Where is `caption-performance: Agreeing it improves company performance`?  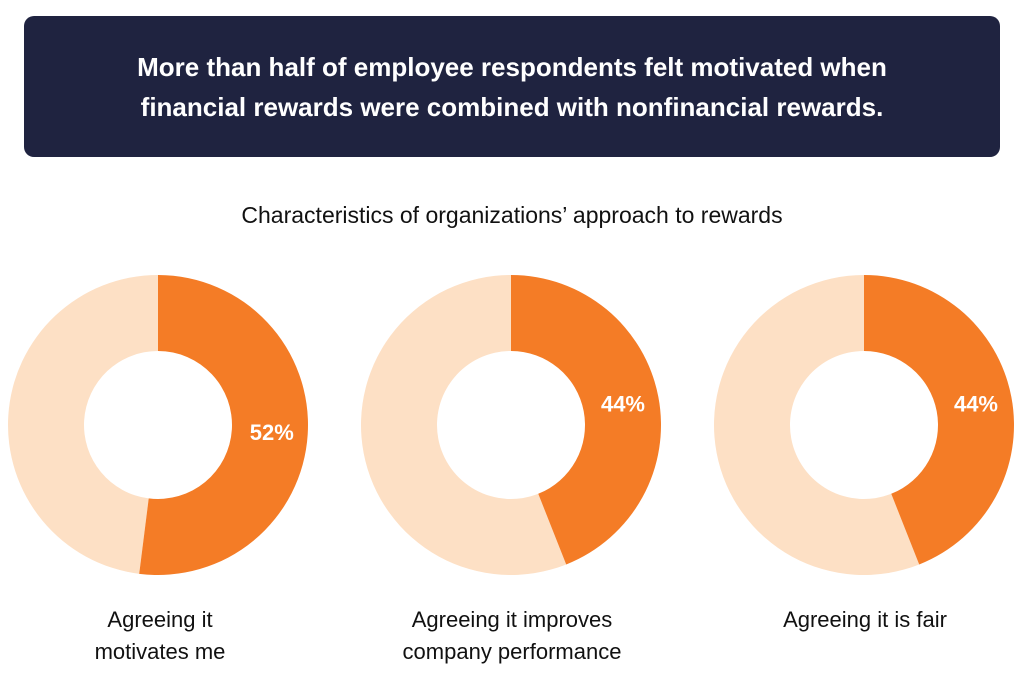
caption-performance: Agreeing it improves company performance is located at coordinates (512, 636).